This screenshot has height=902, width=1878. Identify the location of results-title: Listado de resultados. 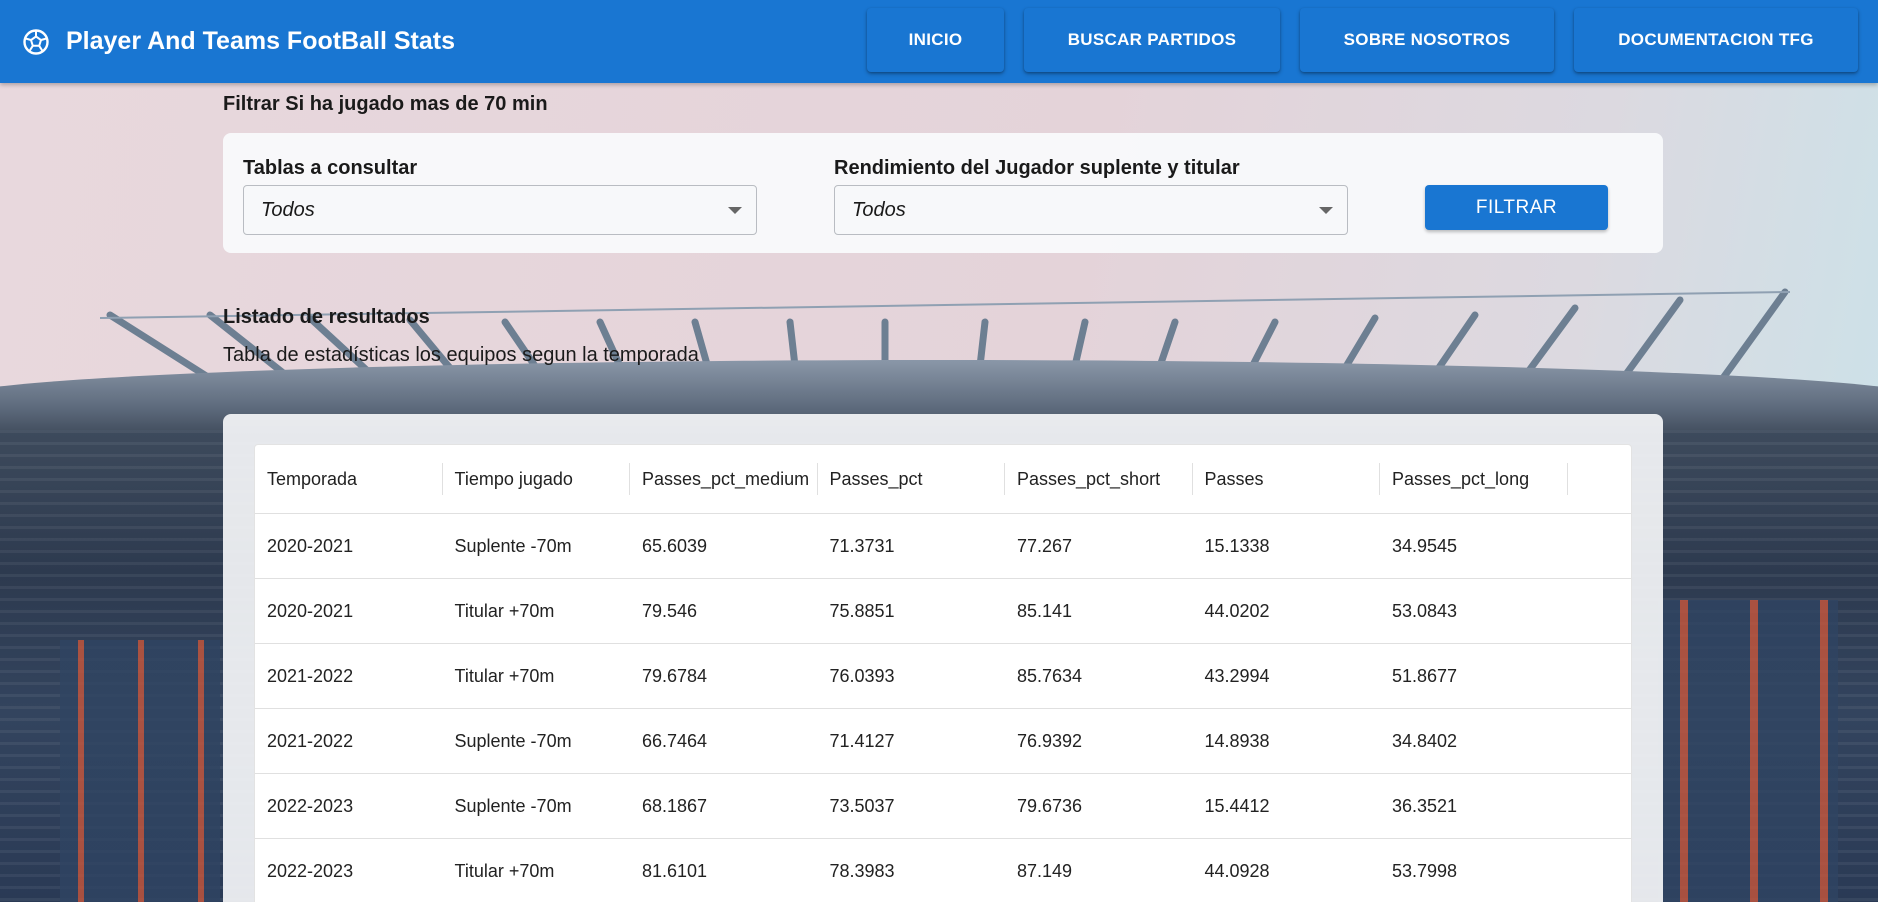
(326, 317).